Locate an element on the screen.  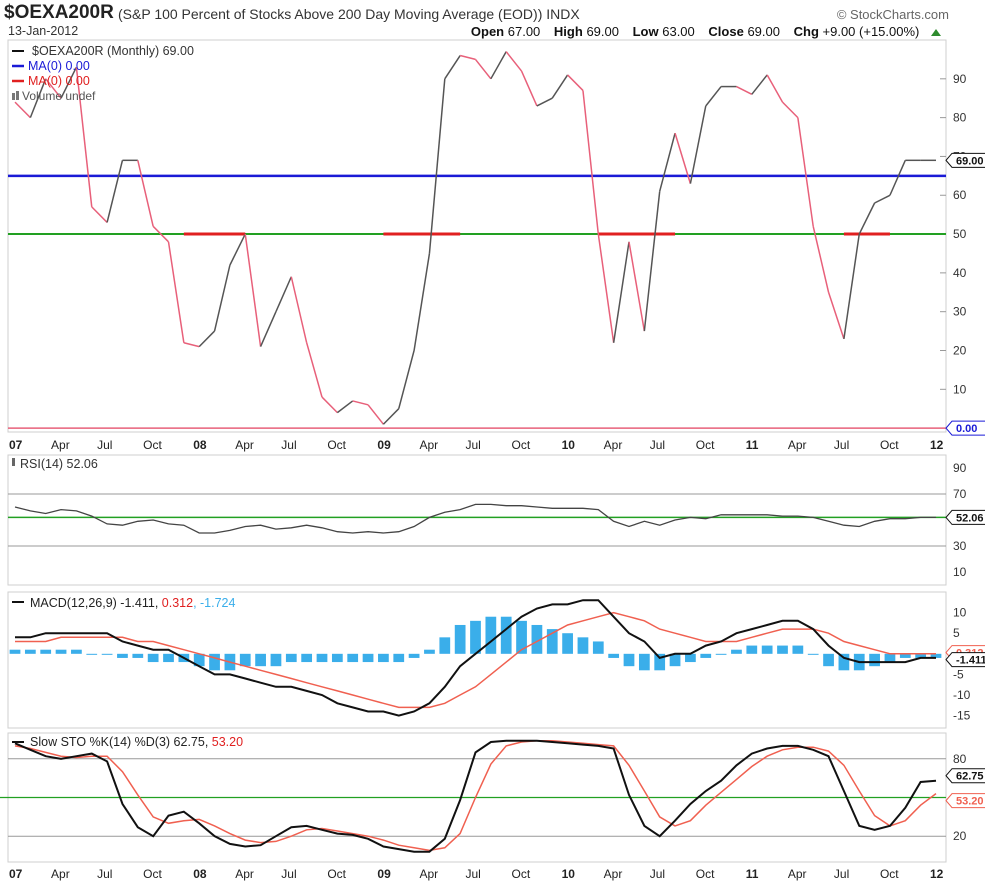
sto-y-tick-label: 20 is located at coordinates (960, 836).